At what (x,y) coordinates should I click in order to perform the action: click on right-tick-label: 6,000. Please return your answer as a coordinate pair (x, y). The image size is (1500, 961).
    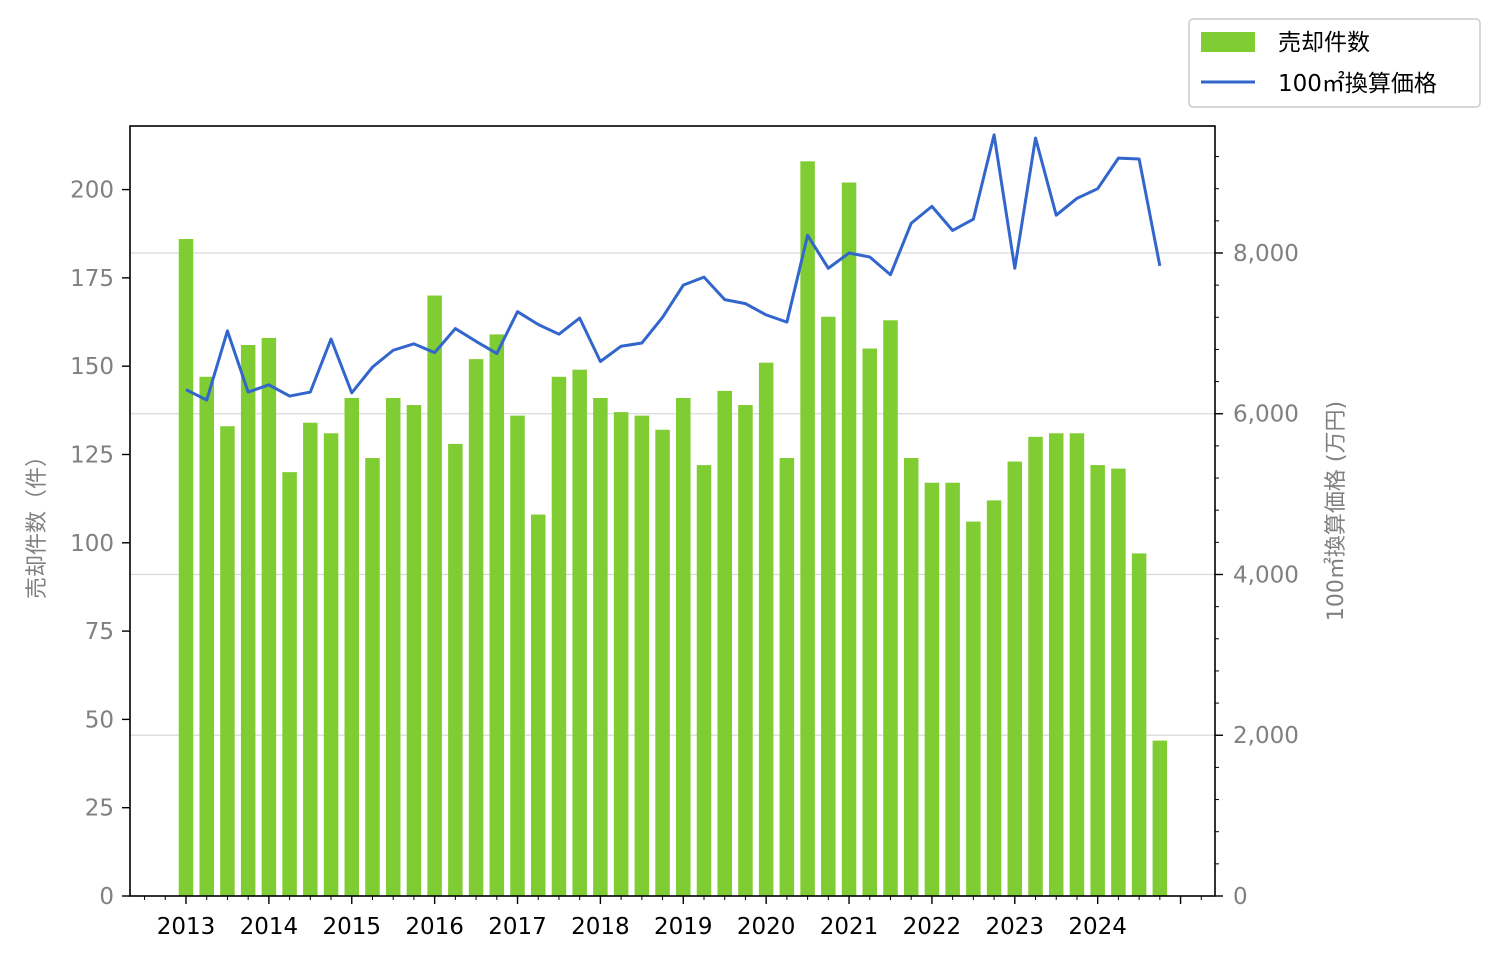
    Looking at the image, I should click on (1266, 415).